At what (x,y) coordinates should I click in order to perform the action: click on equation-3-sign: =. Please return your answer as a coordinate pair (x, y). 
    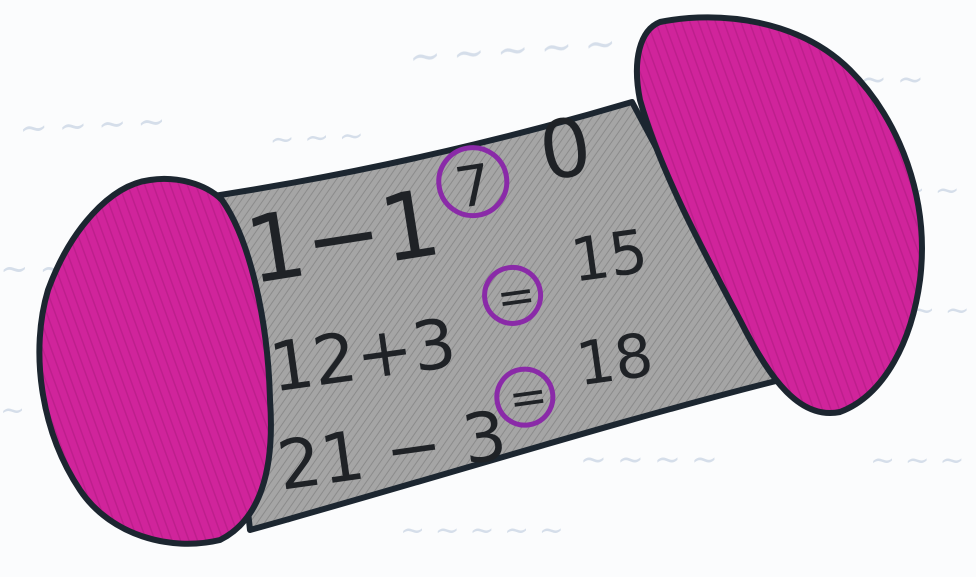
    Looking at the image, I should click on (528, 396).